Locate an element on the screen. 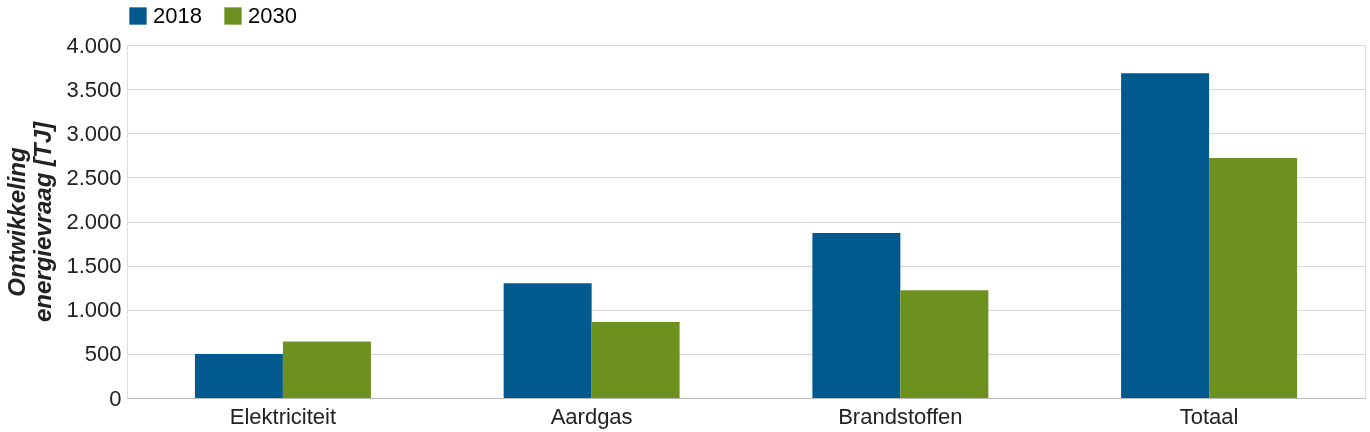  x-tick-label: Elektriciteit is located at coordinates (283, 416).